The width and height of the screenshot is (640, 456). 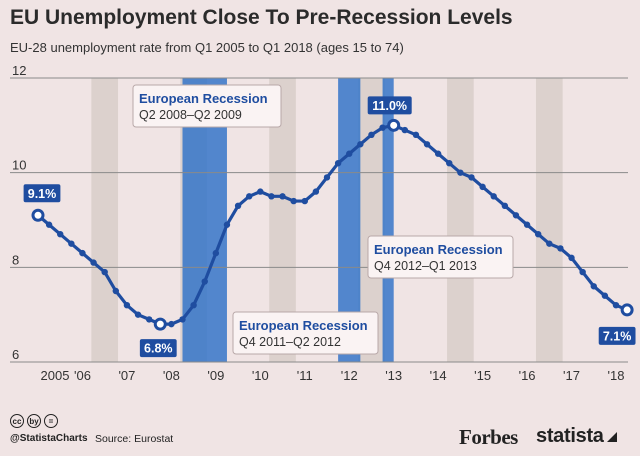 What do you see at coordinates (305, 375) in the screenshot?
I see `x-tick-label: '11` at bounding box center [305, 375].